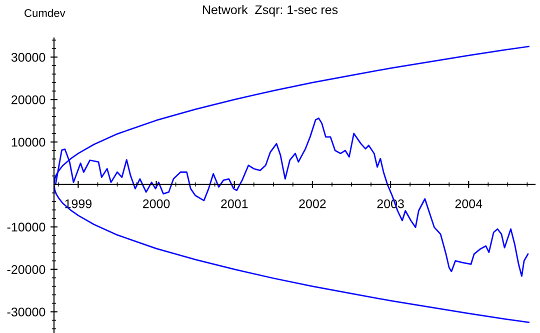  I want to click on y-tick-label: 20000, so click(29, 99).